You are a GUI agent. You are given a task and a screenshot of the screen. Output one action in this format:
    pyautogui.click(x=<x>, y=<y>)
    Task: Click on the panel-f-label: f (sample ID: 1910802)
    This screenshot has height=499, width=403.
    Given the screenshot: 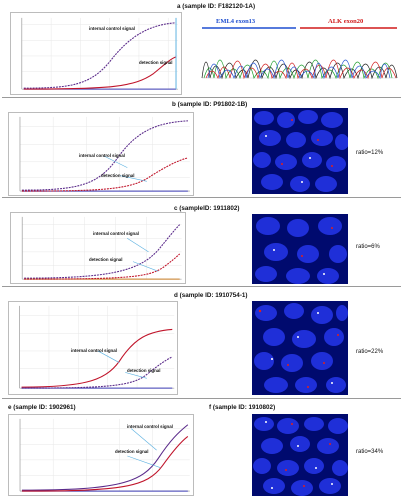 What is the action you would take?
    pyautogui.click(x=242, y=407)
    